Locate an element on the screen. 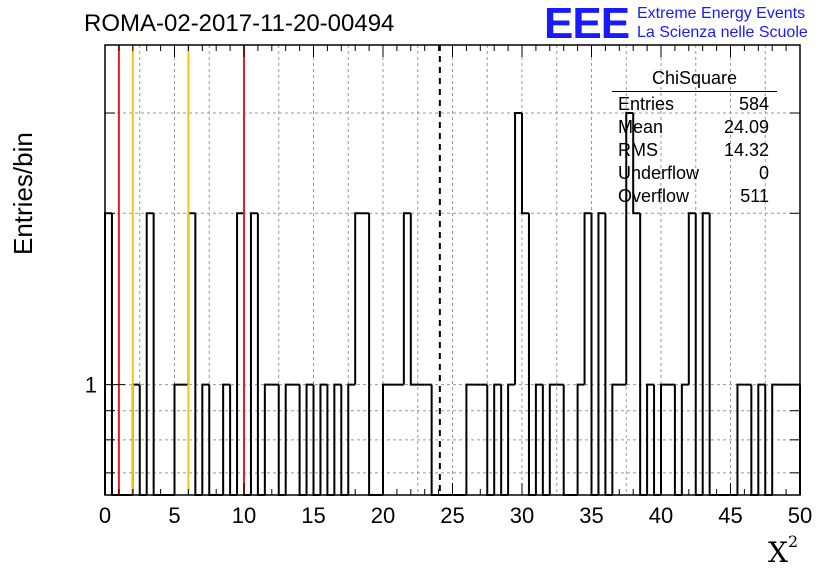 The height and width of the screenshot is (572, 836). x-tick-label: 20 is located at coordinates (383, 515).